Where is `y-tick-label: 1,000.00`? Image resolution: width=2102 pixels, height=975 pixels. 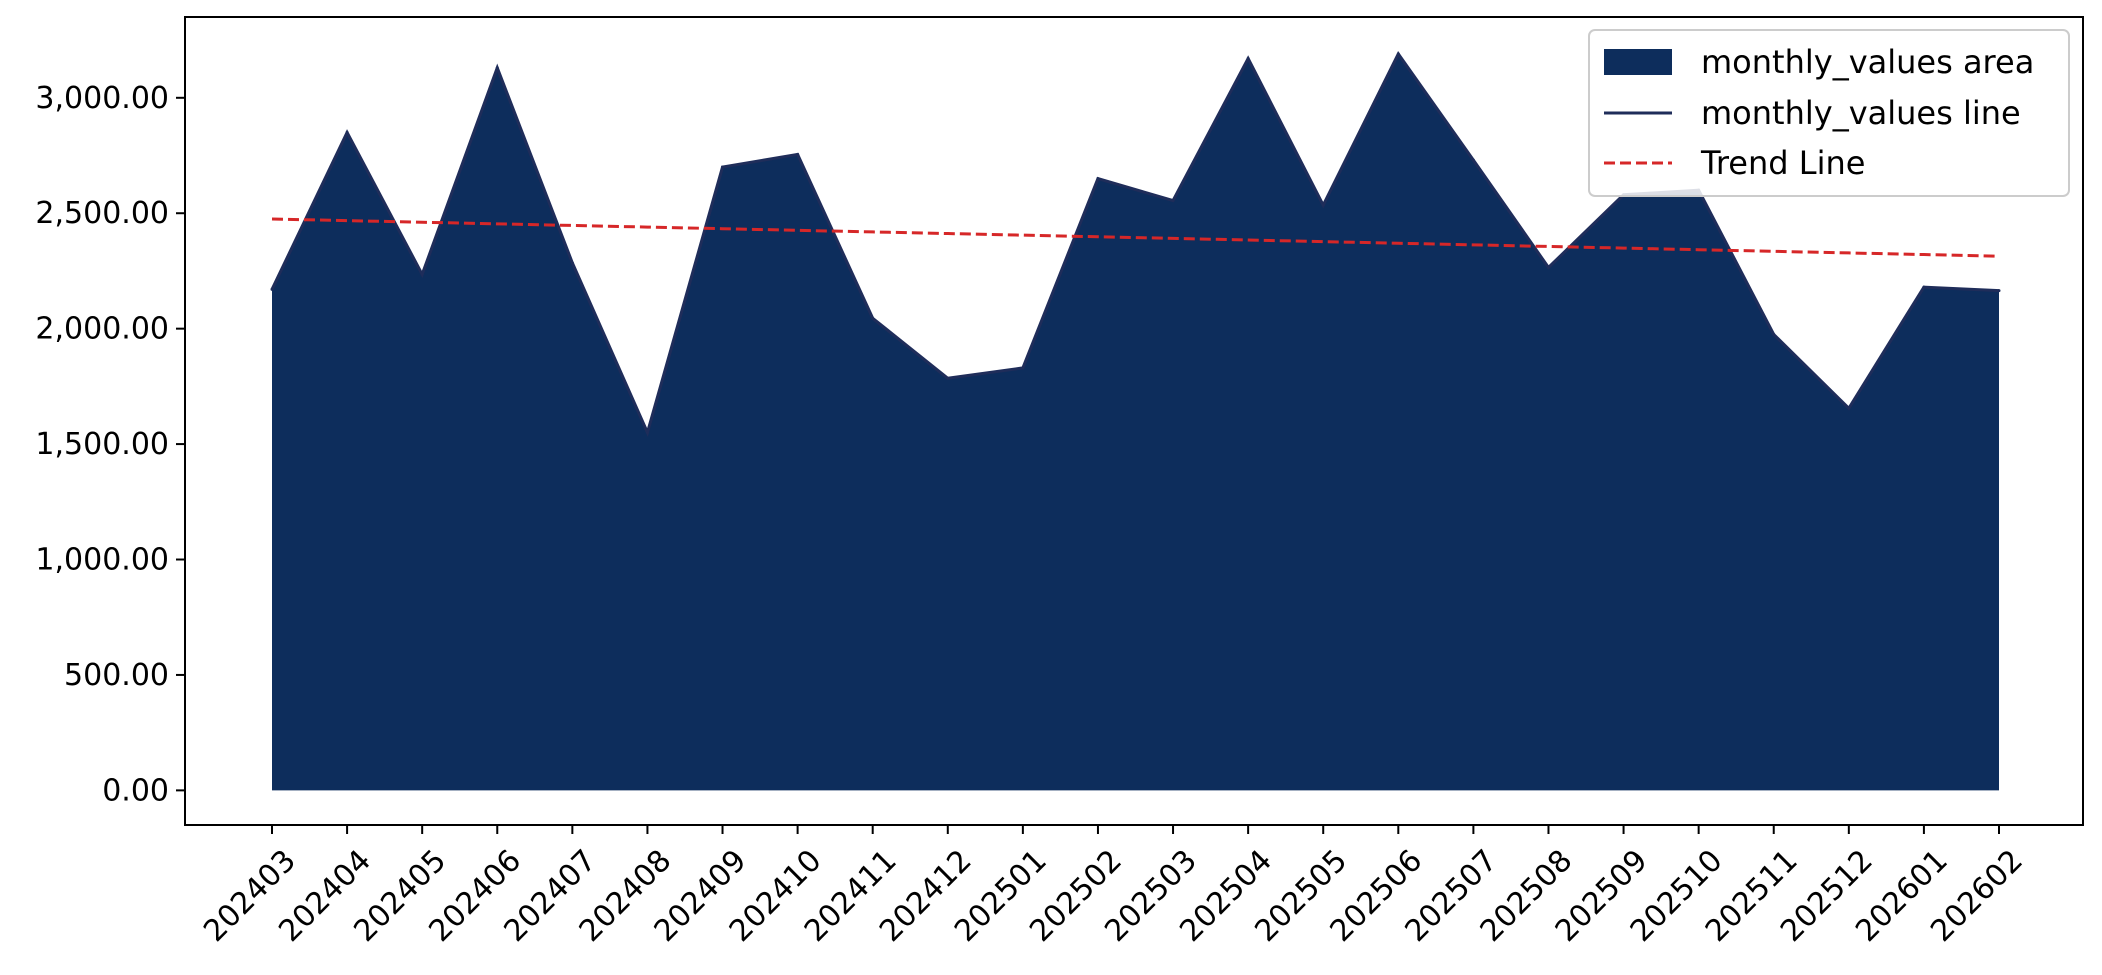
y-tick-label: 1,000.00 is located at coordinates (102, 560).